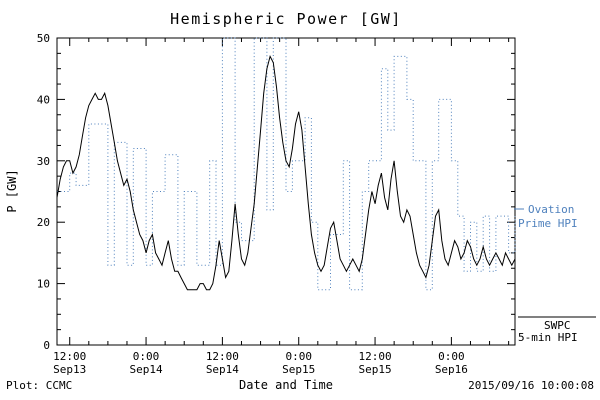 The image size is (600, 400). Describe the element at coordinates (43, 38) in the screenshot. I see `y-tick-label: 50` at that location.